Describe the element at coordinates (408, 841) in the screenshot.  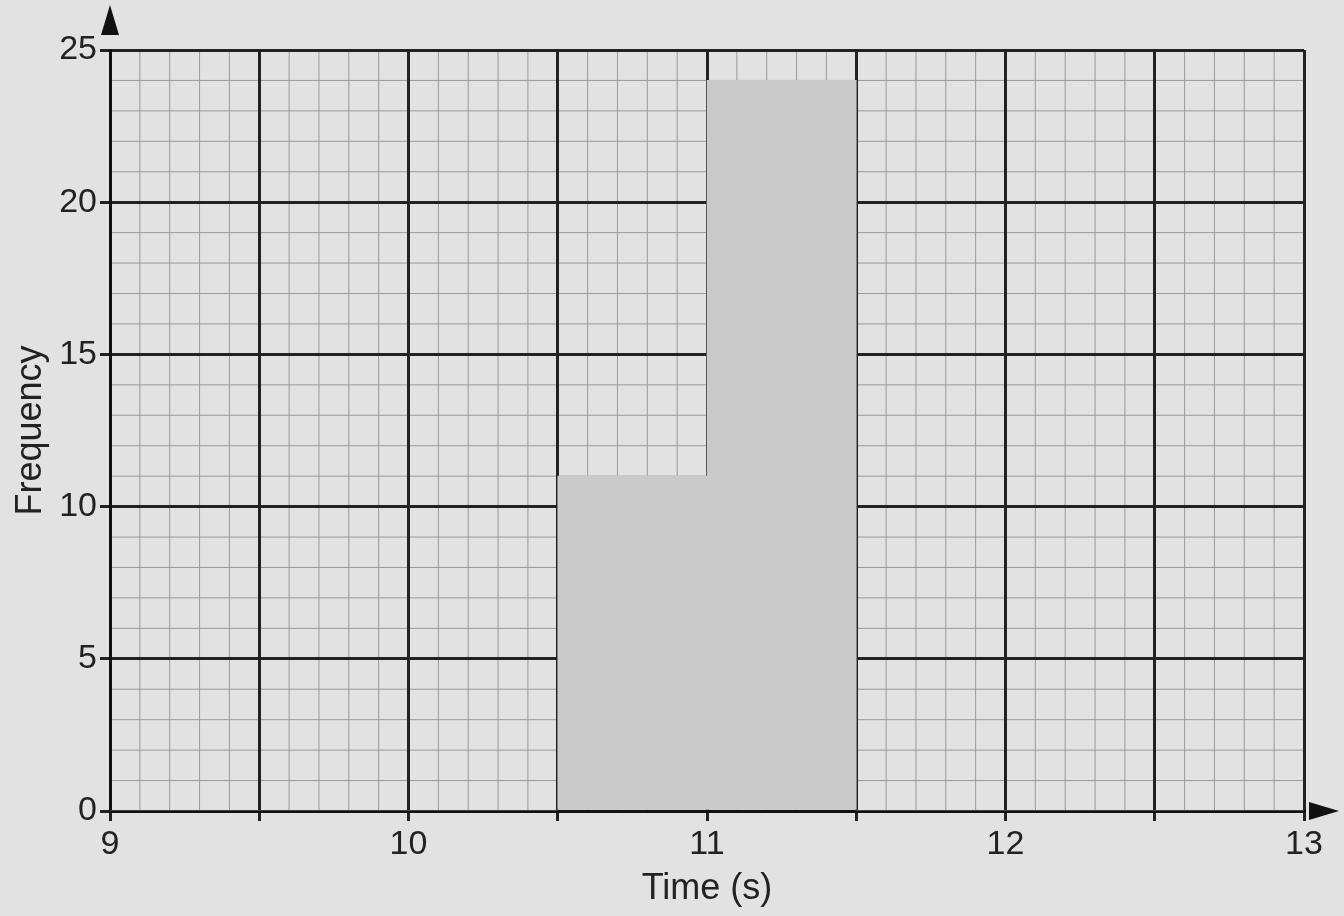
I see `x-tick-label: 10` at that location.